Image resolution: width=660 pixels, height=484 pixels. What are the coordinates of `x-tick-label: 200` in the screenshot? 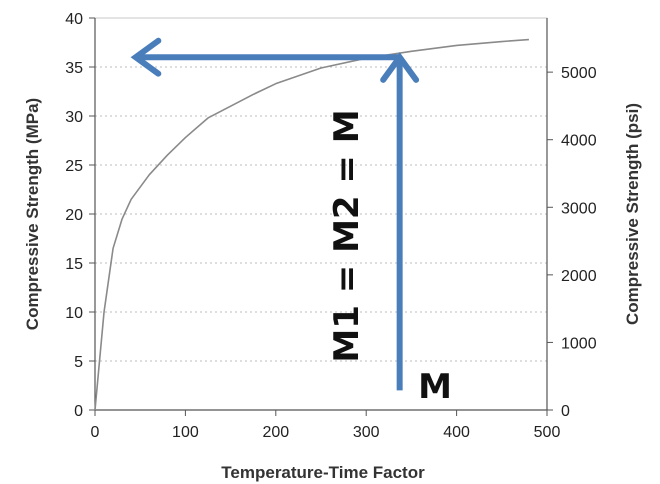 It's located at (275, 432).